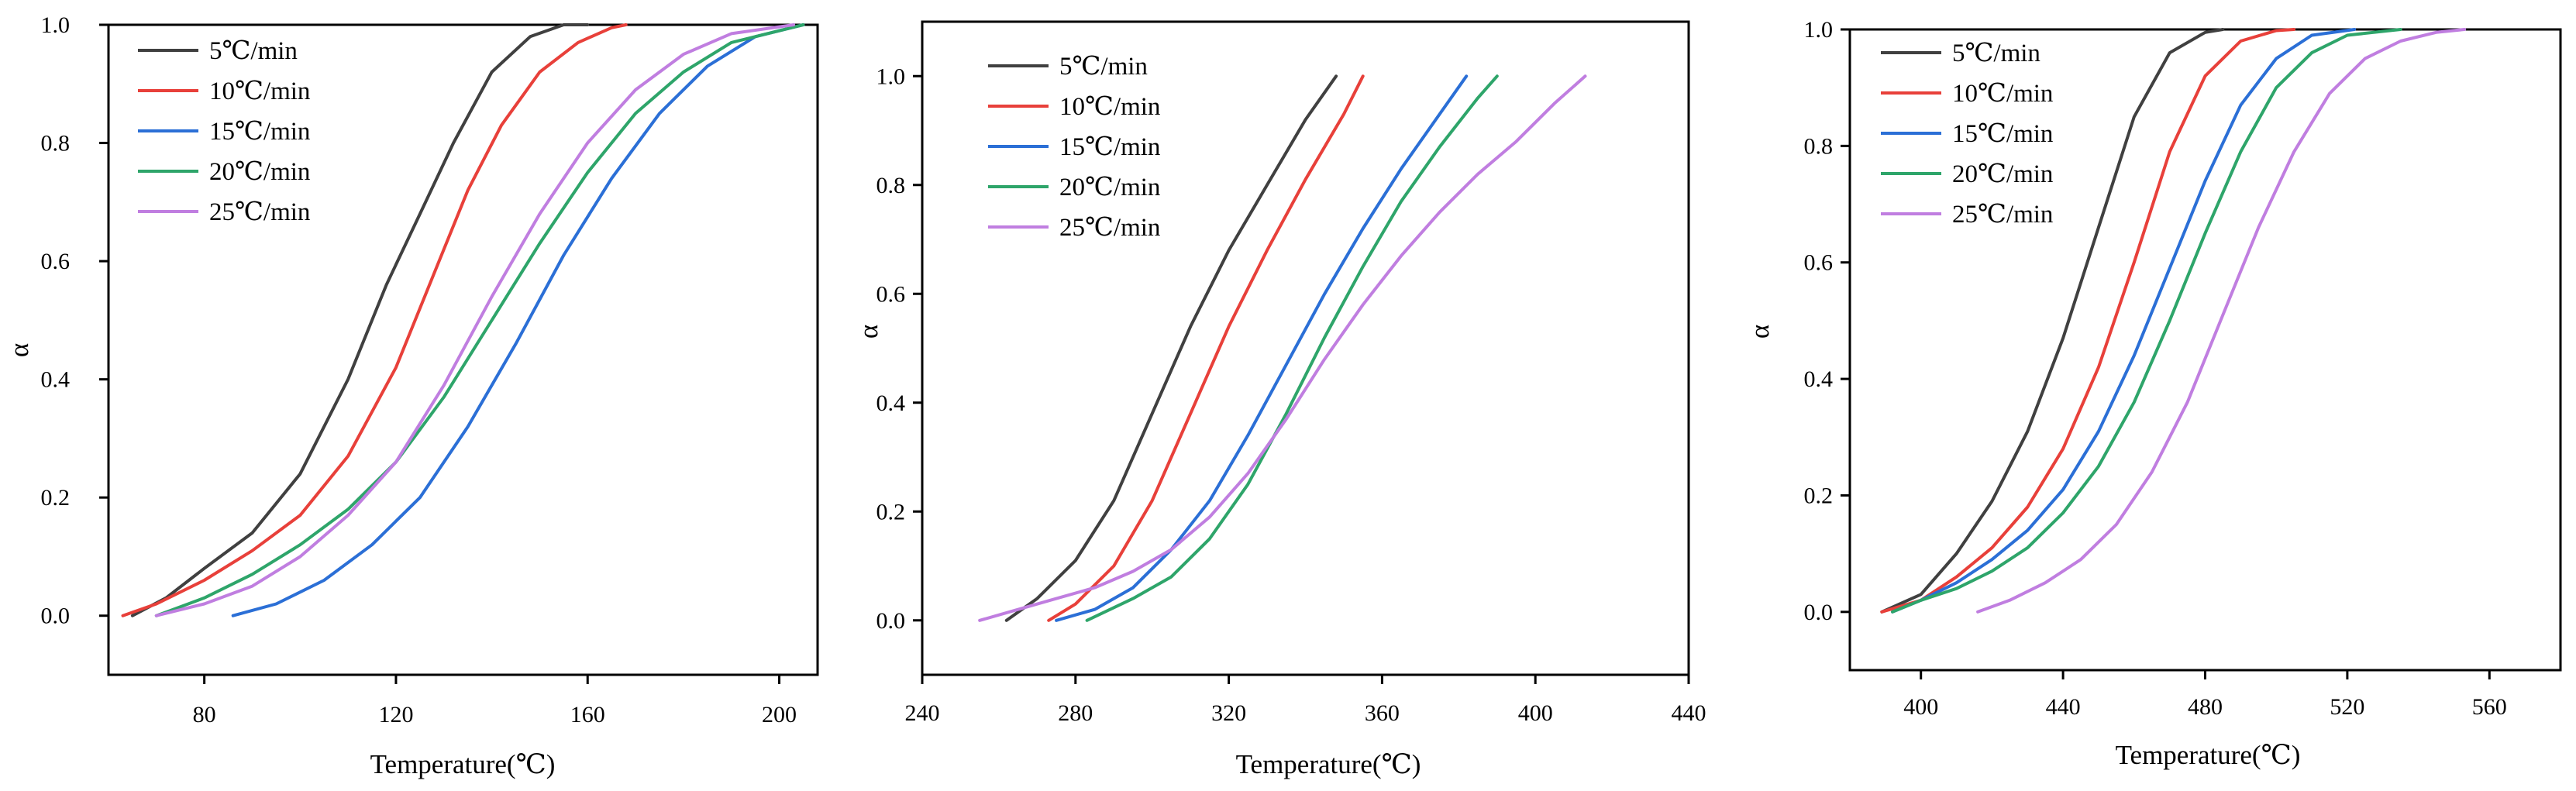  Describe the element at coordinates (259, 212) in the screenshot. I see `chart-1-legend-label: 25℃/min` at that location.